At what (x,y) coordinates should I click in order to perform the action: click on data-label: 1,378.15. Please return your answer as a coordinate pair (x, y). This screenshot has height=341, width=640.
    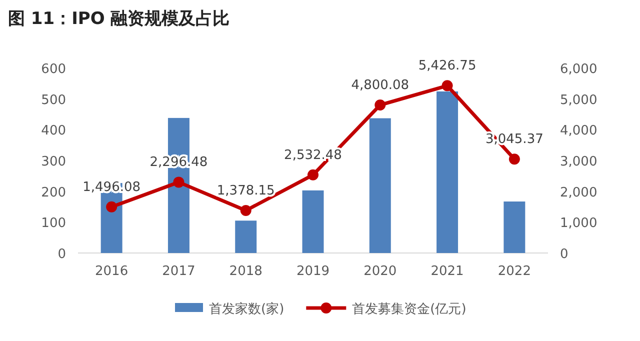
    Looking at the image, I should click on (245, 191).